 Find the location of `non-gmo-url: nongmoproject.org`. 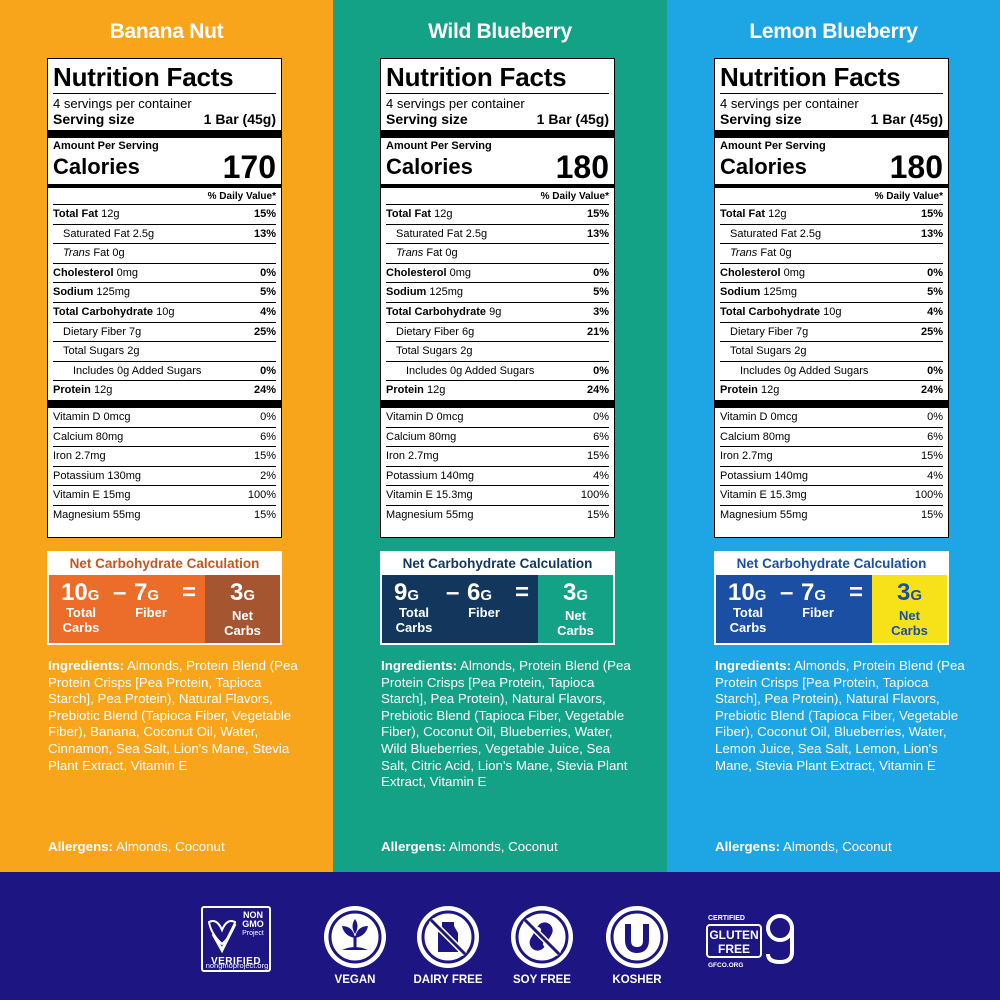

non-gmo-url: nongmoproject.org is located at coordinates (237, 965).